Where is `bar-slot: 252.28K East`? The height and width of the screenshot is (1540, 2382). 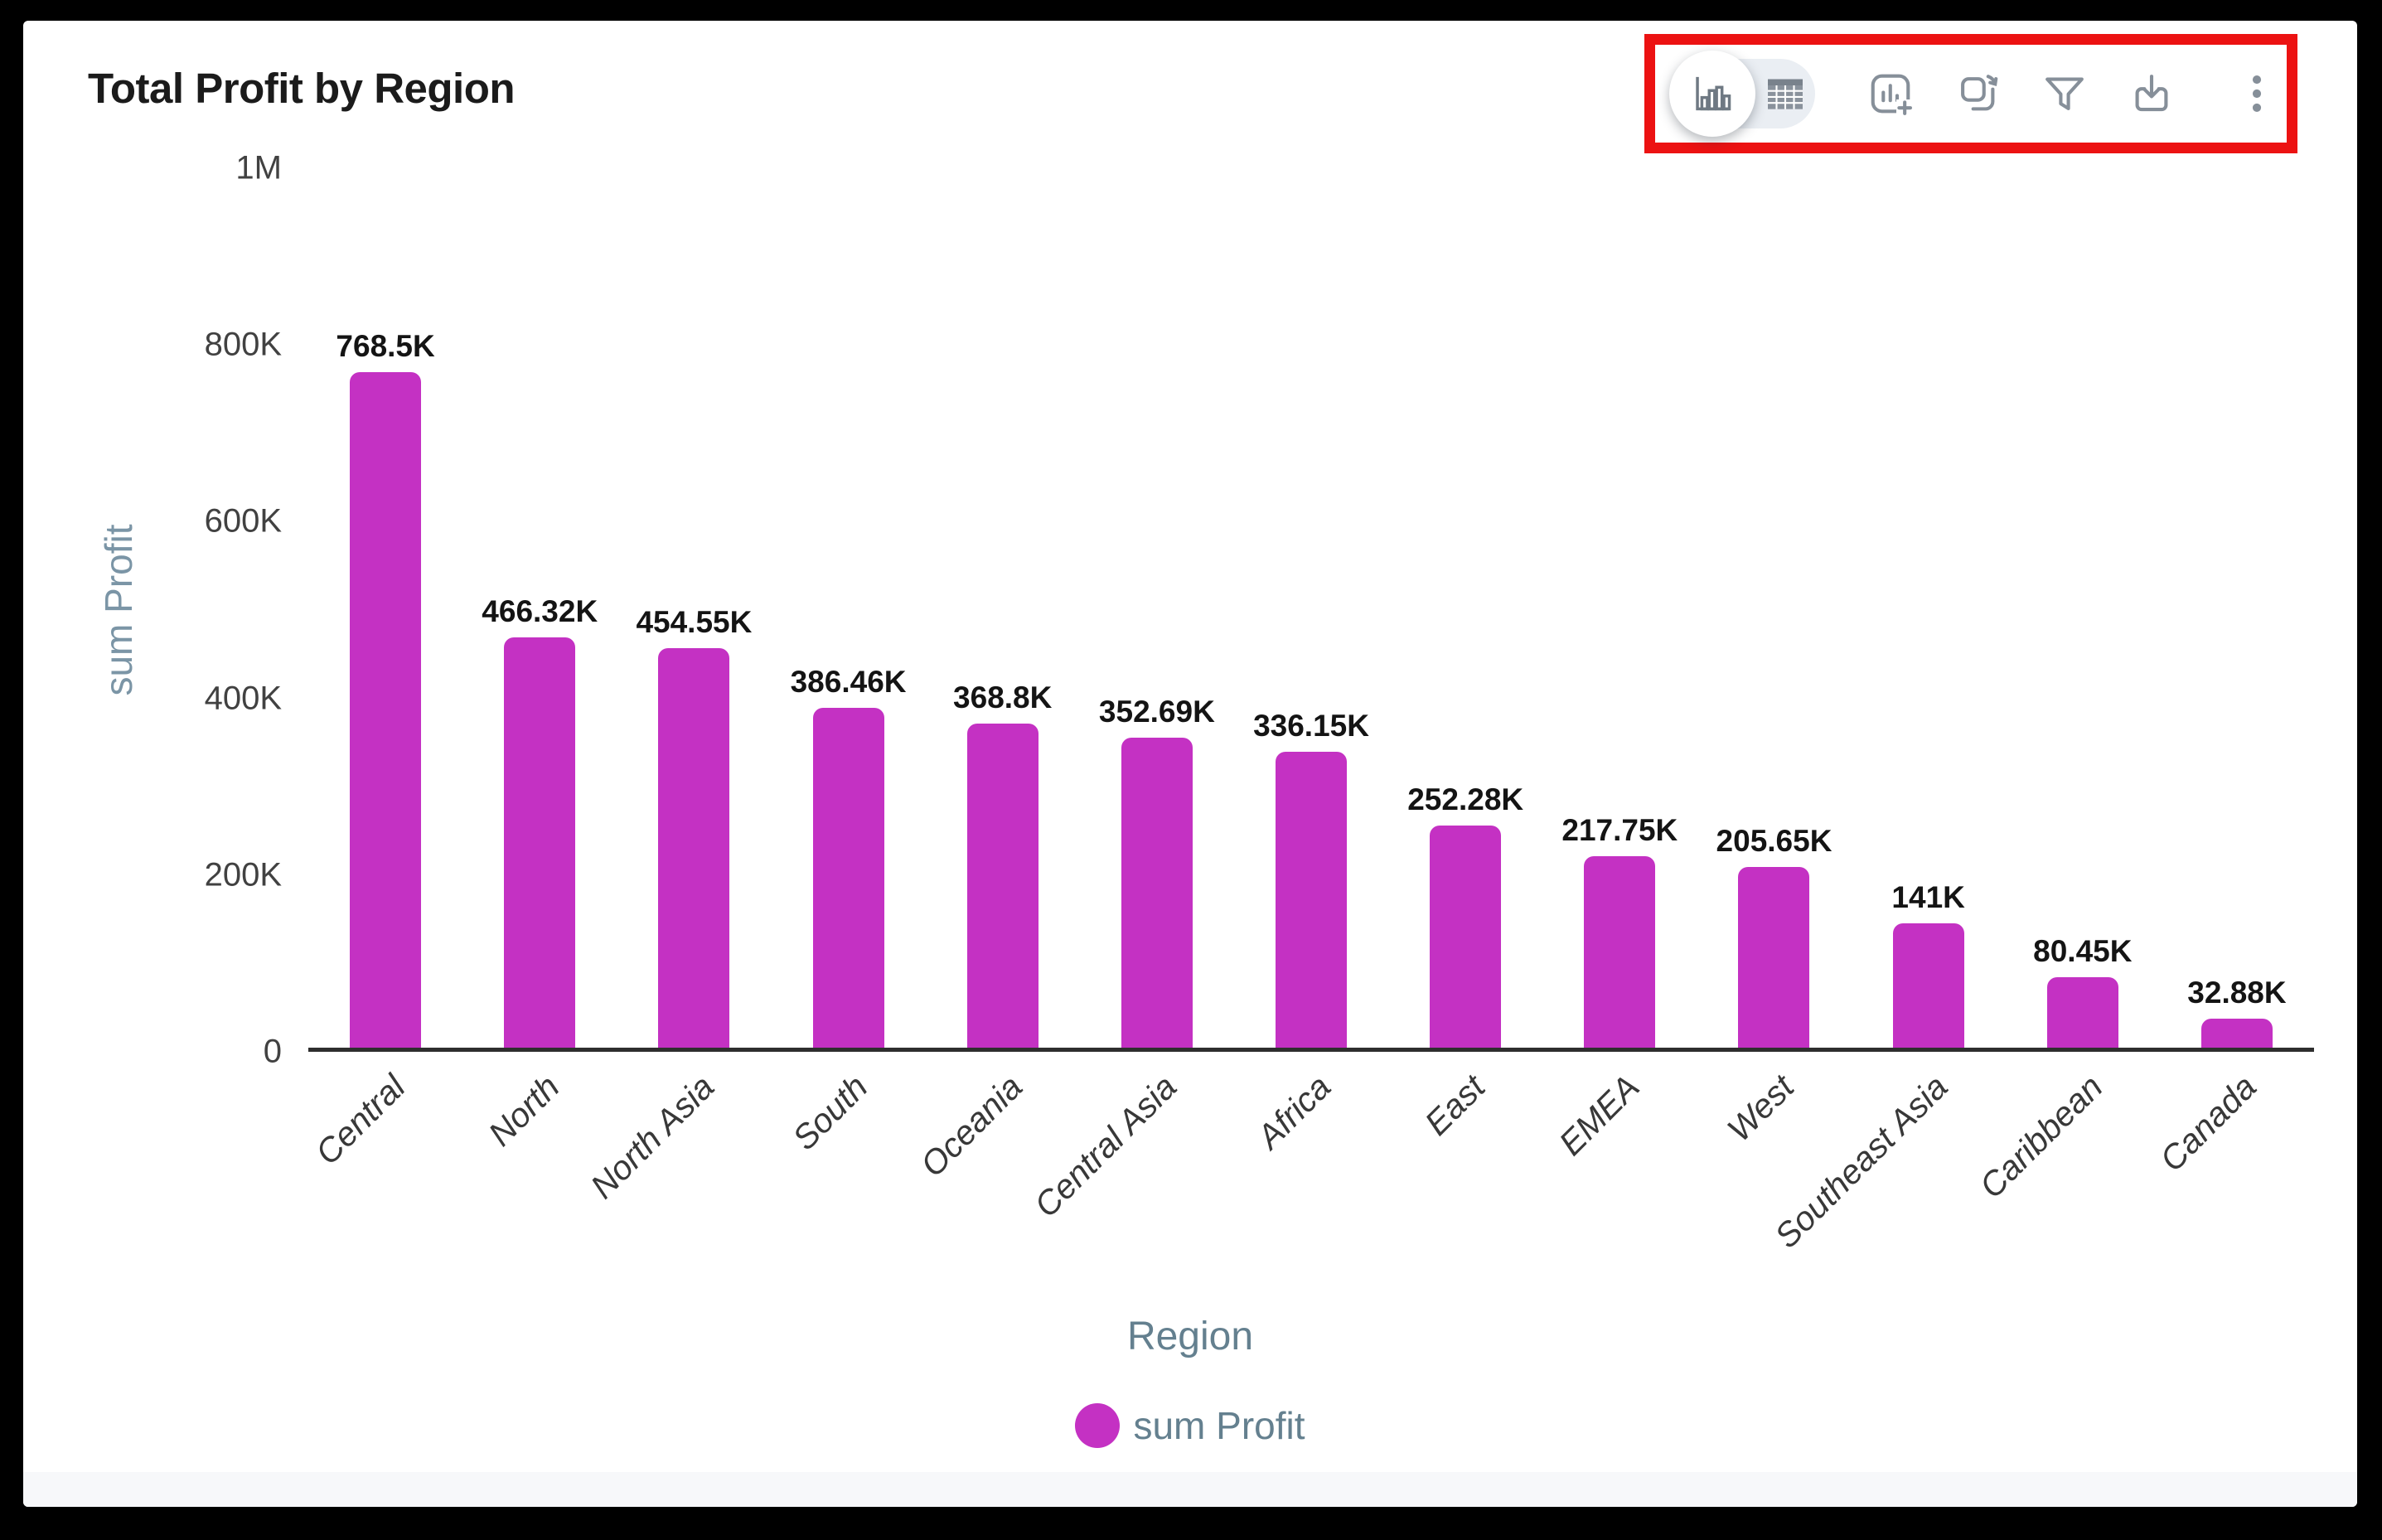
bar-slot: 252.28K East is located at coordinates (1465, 655).